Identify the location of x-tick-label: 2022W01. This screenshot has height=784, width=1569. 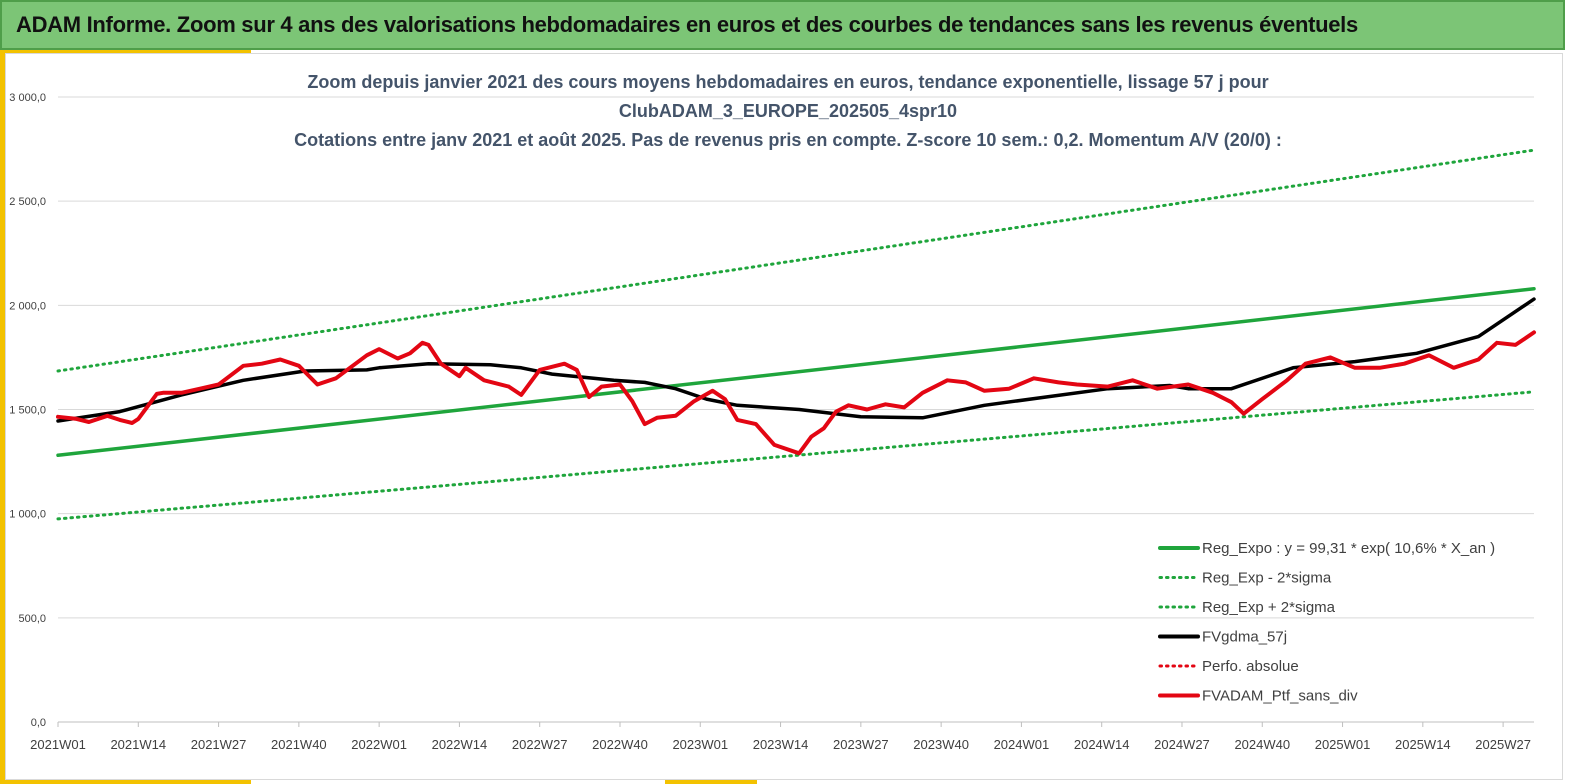
(379, 744).